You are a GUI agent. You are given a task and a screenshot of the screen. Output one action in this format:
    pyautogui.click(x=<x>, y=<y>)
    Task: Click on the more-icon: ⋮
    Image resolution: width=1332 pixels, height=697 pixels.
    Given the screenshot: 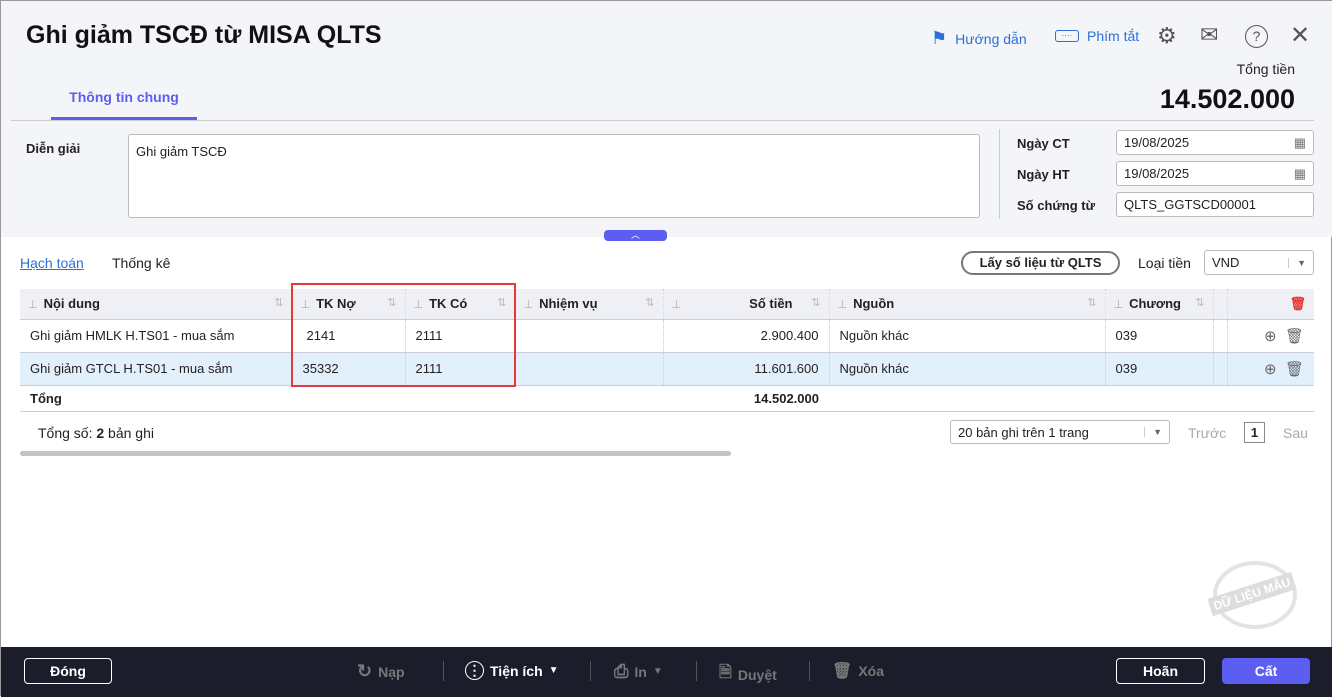 What is the action you would take?
    pyautogui.click(x=474, y=670)
    